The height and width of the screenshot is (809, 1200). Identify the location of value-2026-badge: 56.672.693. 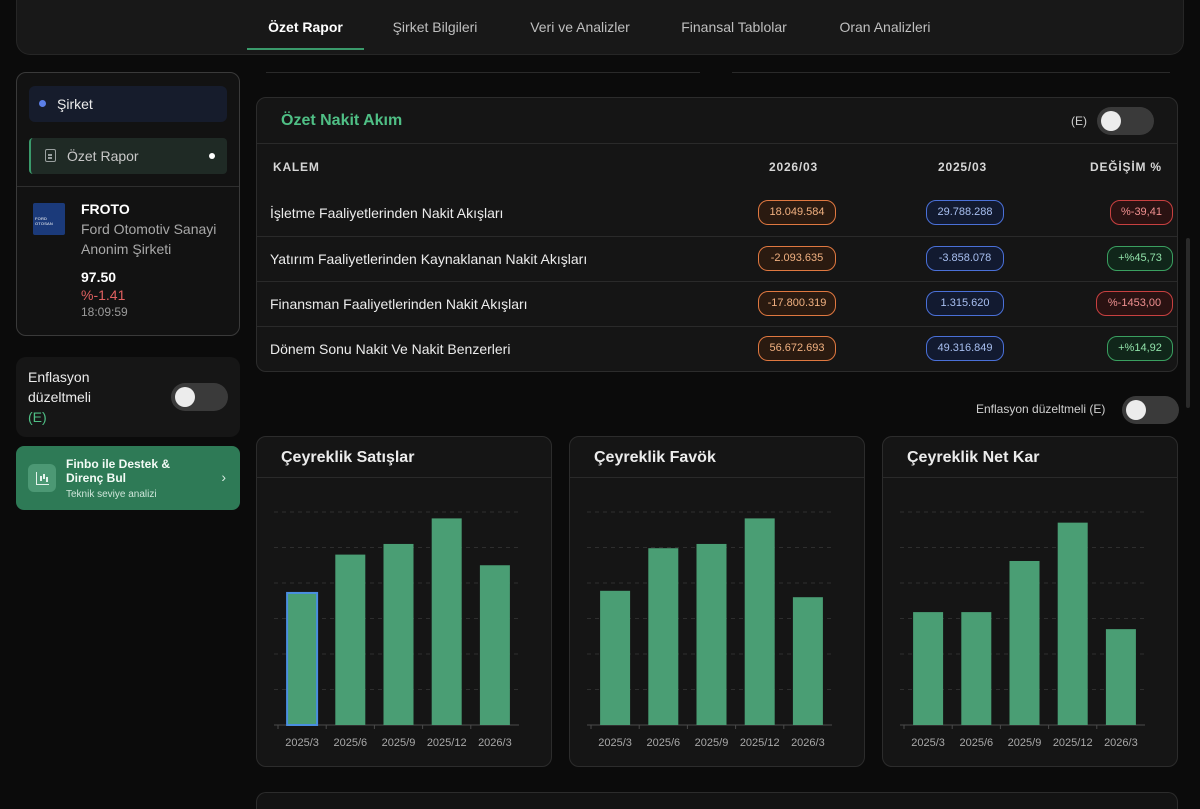
(797, 348).